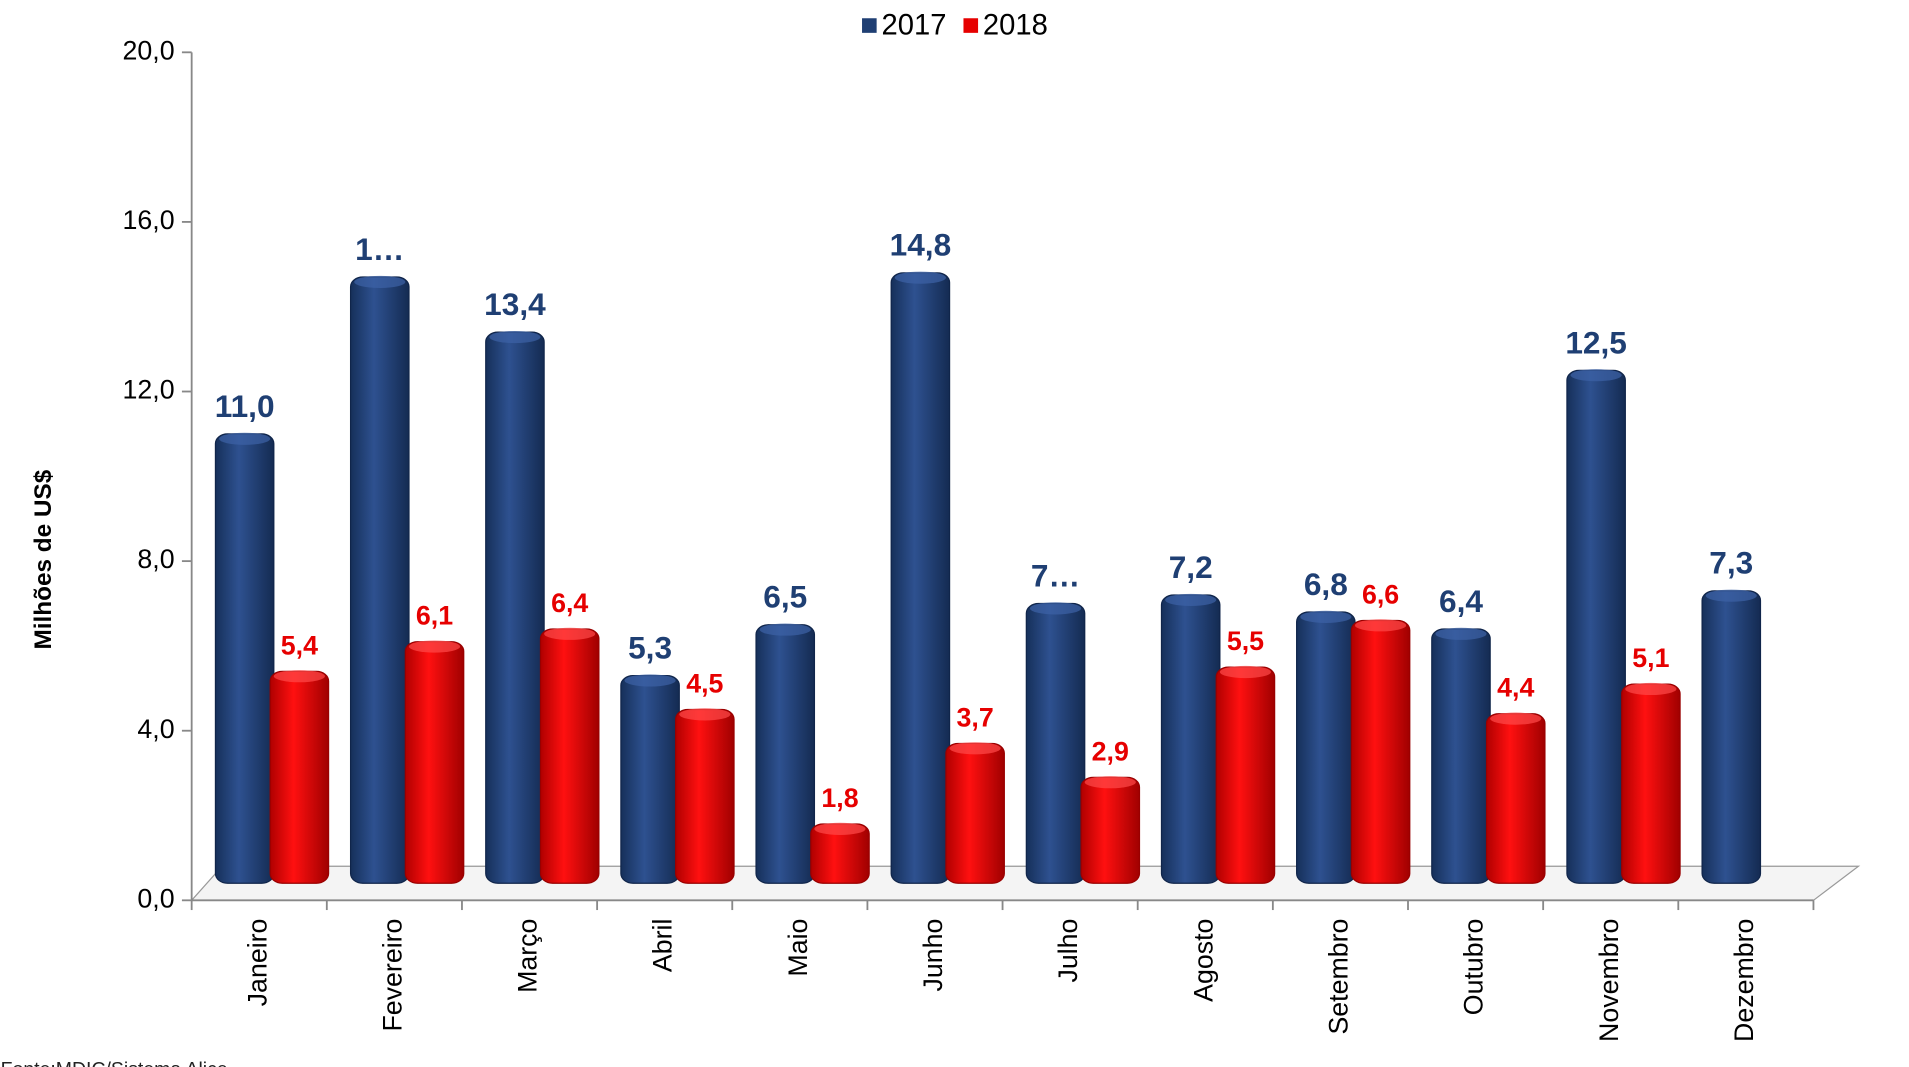  Describe the element at coordinates (114, 1063) in the screenshot. I see `source: Fonte:MDIC/Sistema Alice` at that location.